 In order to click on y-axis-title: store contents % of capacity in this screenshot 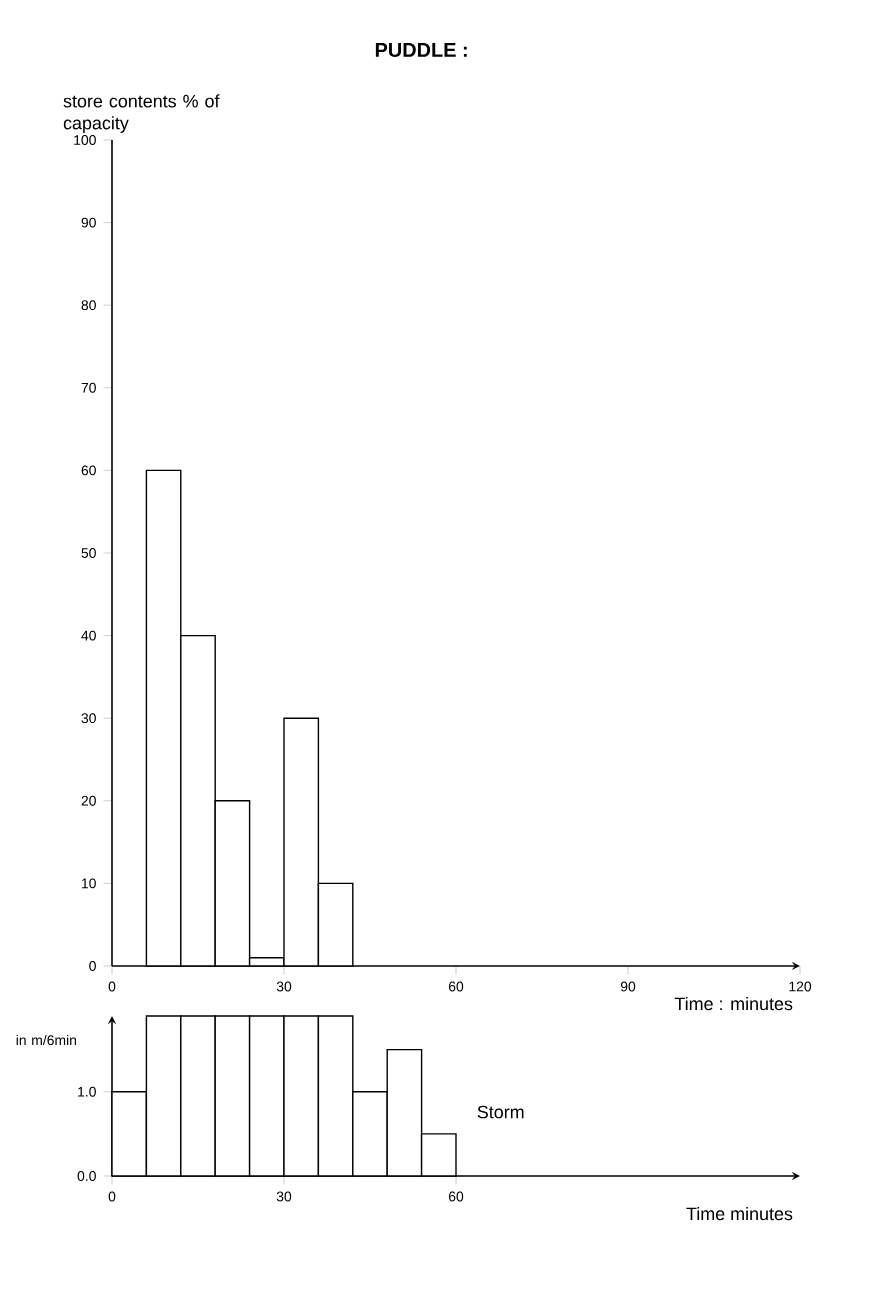, I will do `click(141, 113)`.